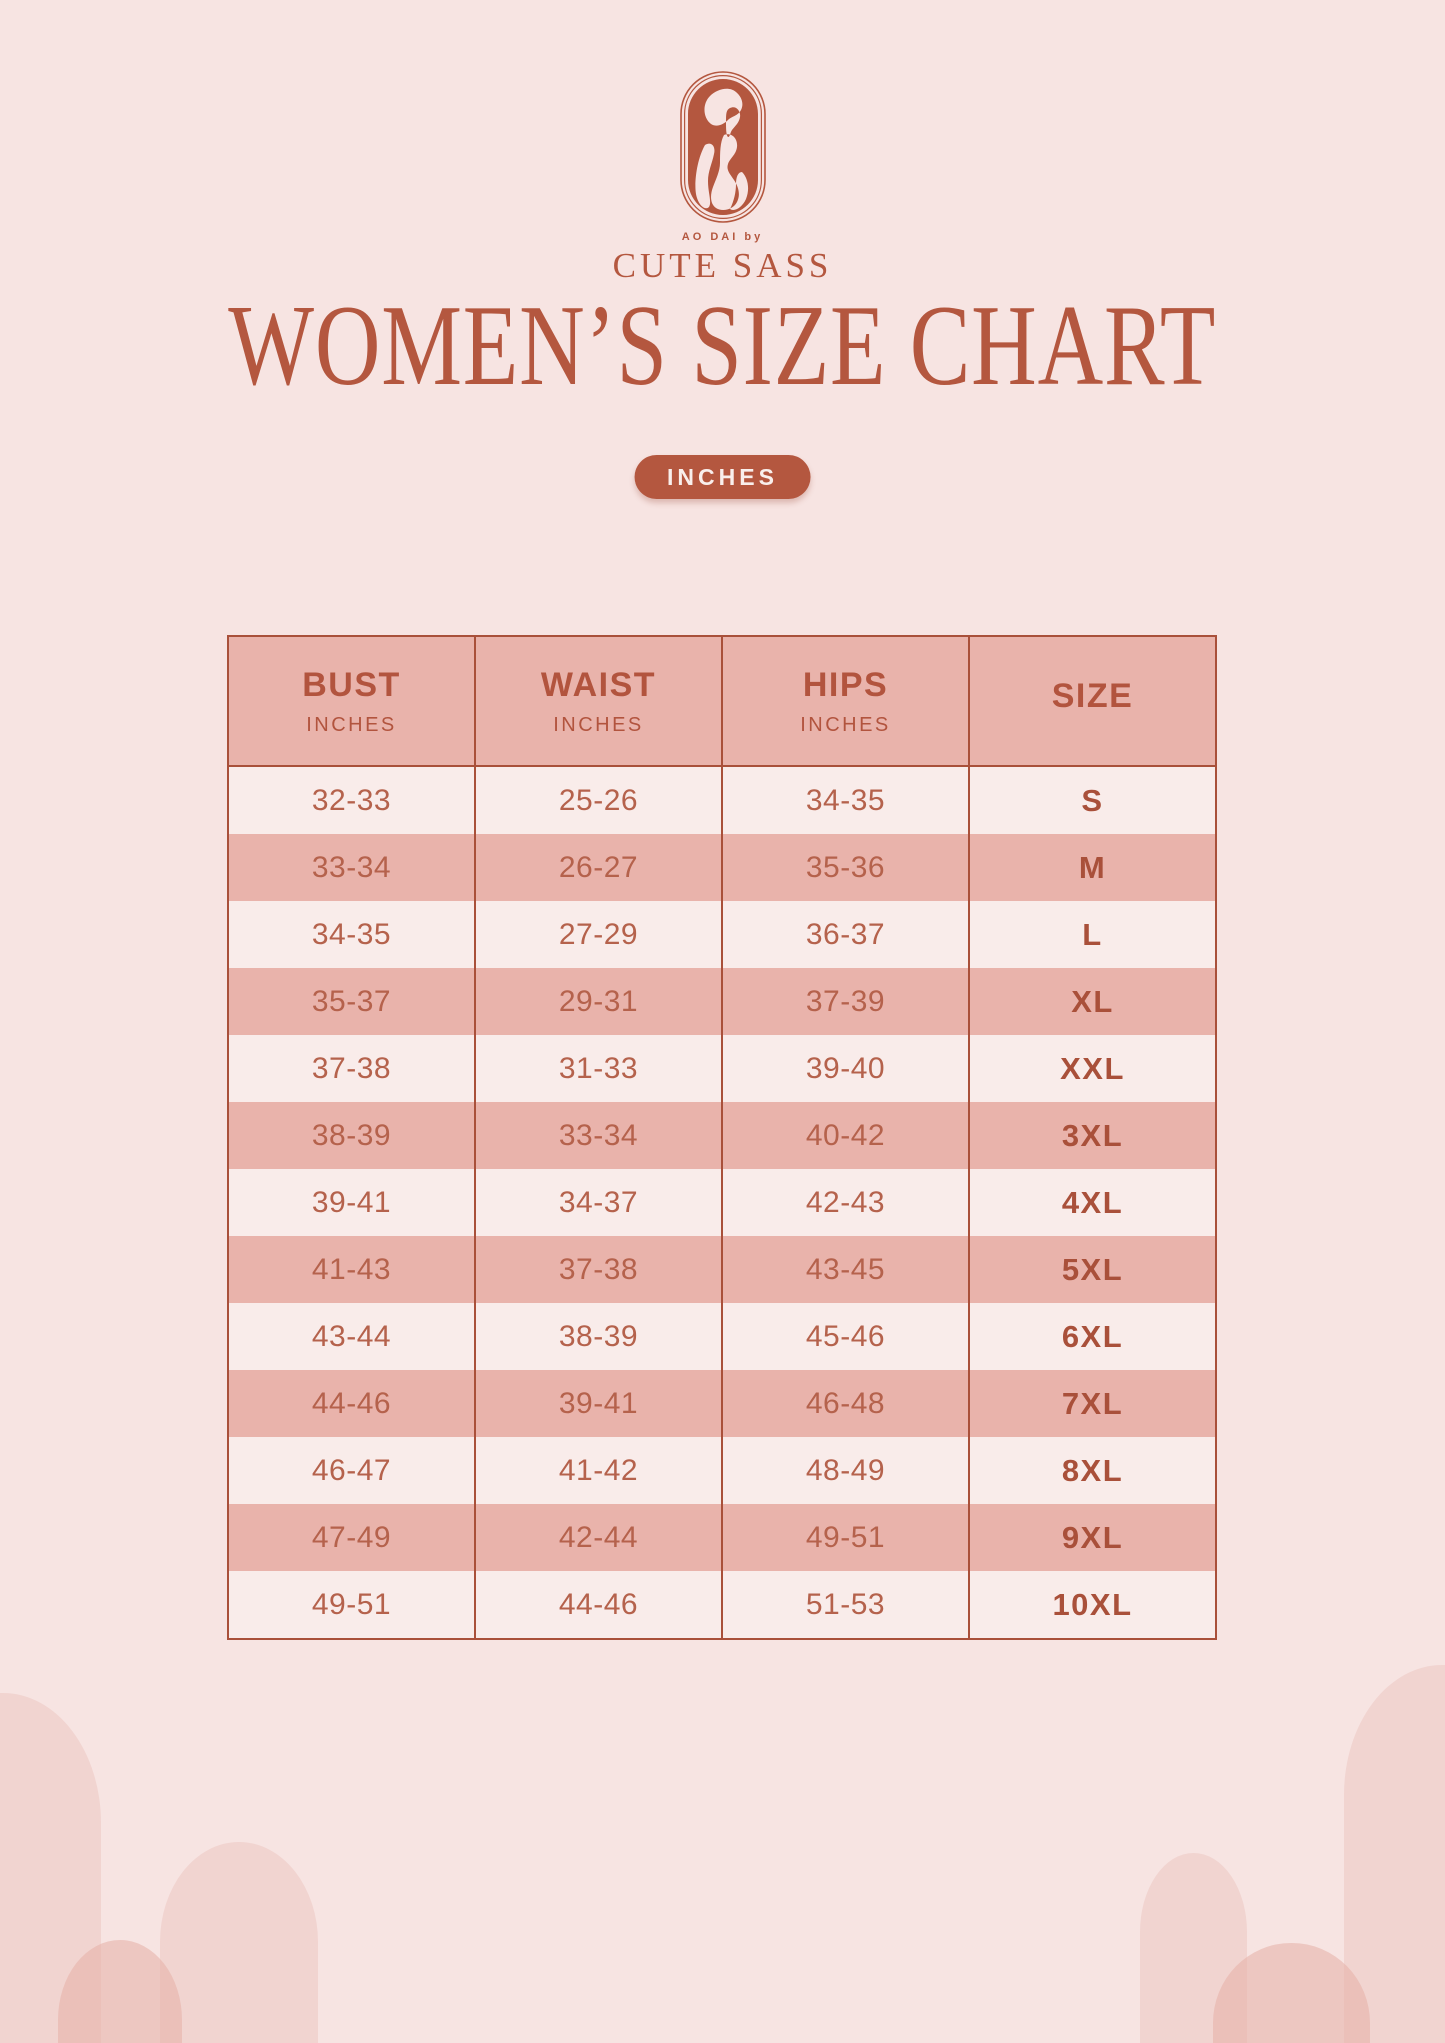  What do you see at coordinates (352, 1135) in the screenshot?
I see `bust-cell: 38-39` at bounding box center [352, 1135].